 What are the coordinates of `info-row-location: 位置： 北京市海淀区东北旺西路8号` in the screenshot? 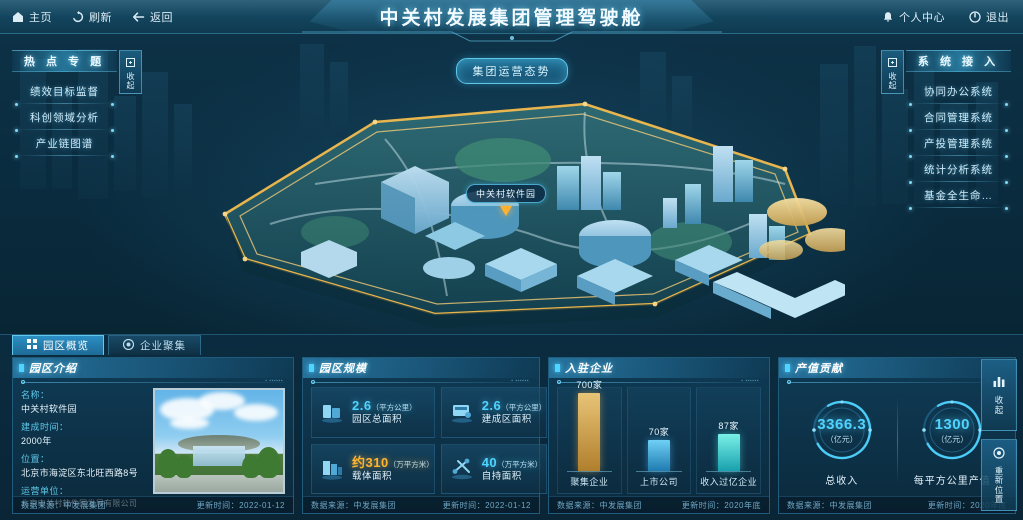 It's located at (83, 465).